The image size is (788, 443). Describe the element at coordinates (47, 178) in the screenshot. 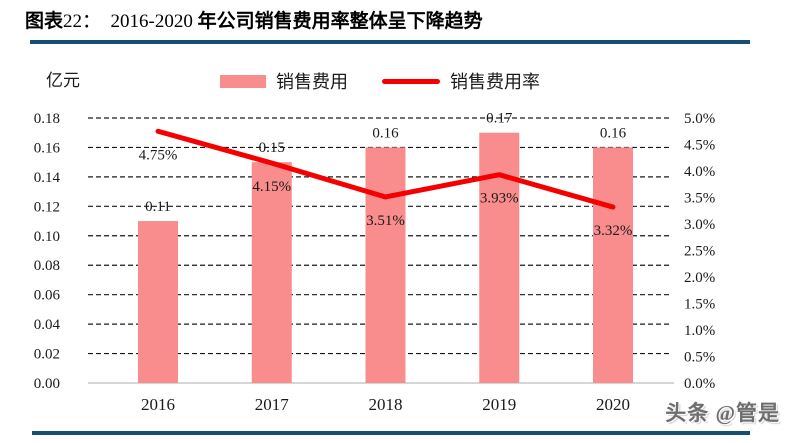

I see `left-axis-tick-label: 0.14` at that location.